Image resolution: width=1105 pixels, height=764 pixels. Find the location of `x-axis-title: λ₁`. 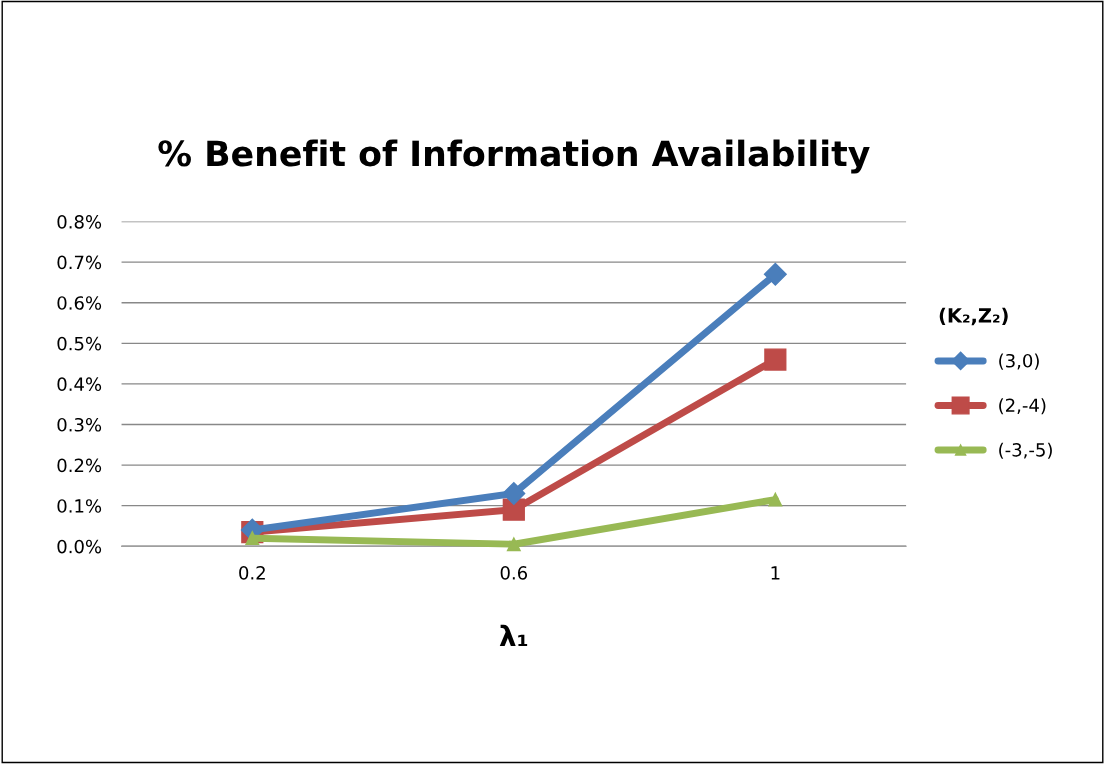

x-axis-title: λ₁ is located at coordinates (513, 635).